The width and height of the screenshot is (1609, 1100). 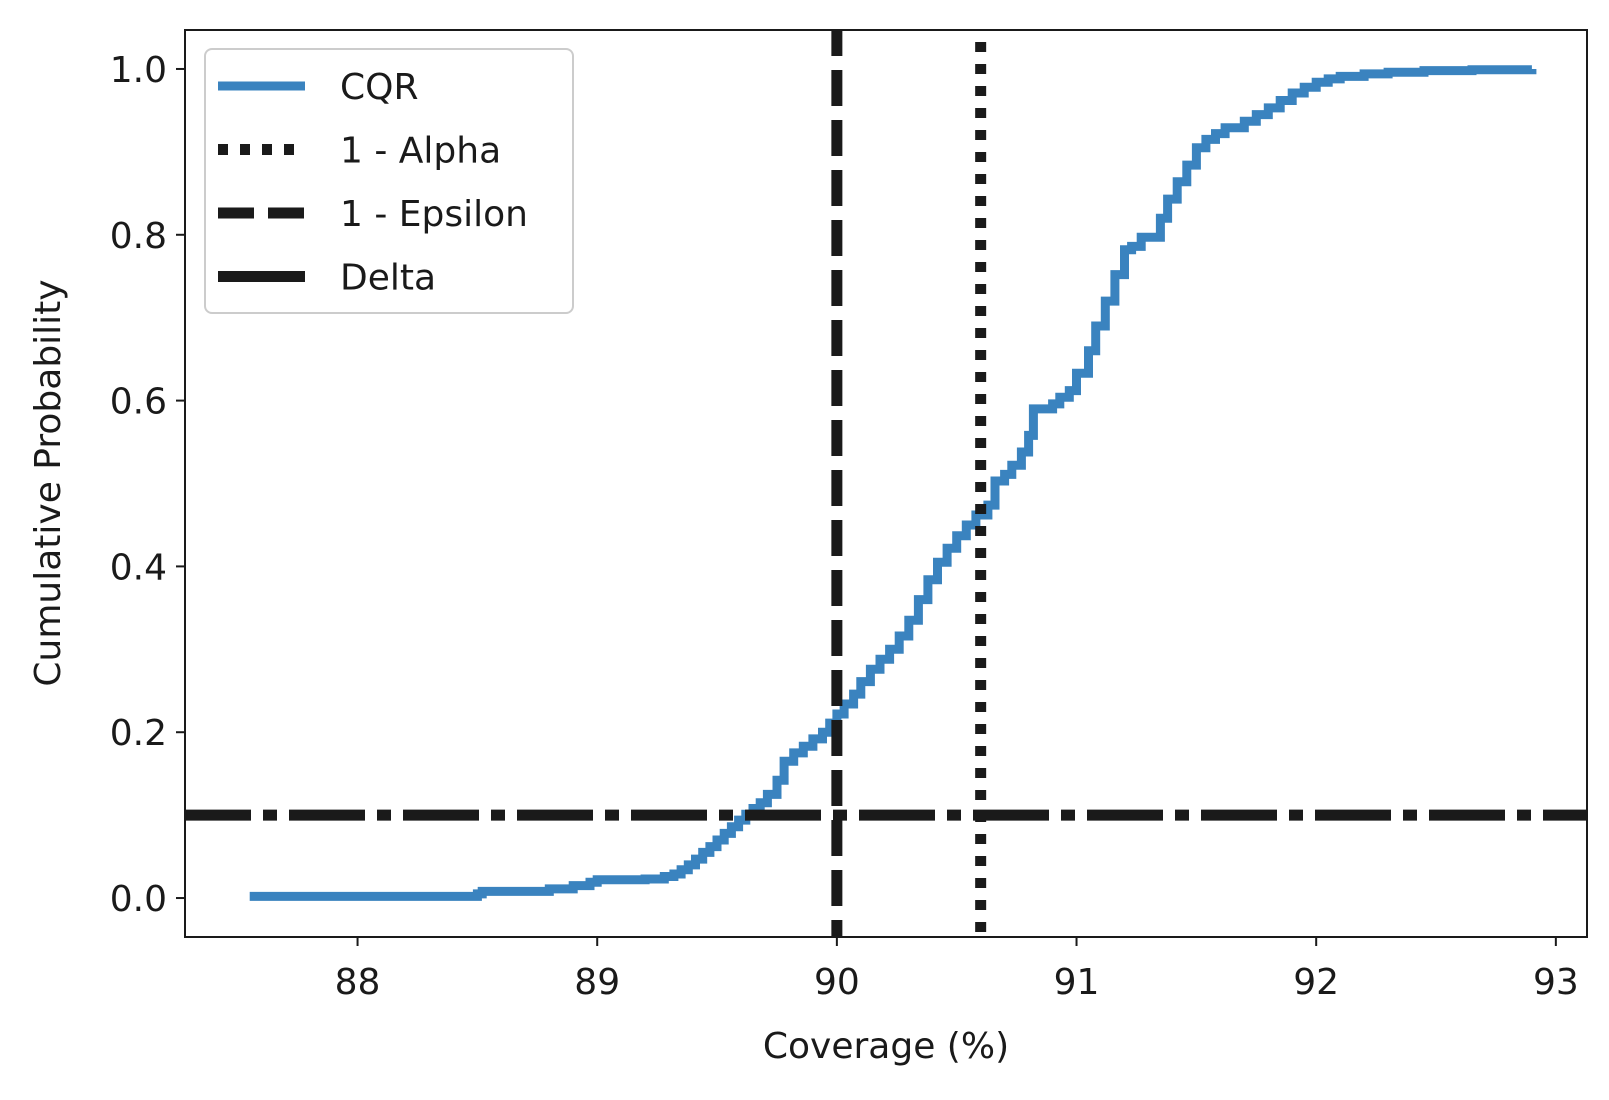 What do you see at coordinates (957, 970) in the screenshot?
I see `x-axis-ticks: 88 89 90 91 92 93` at bounding box center [957, 970].